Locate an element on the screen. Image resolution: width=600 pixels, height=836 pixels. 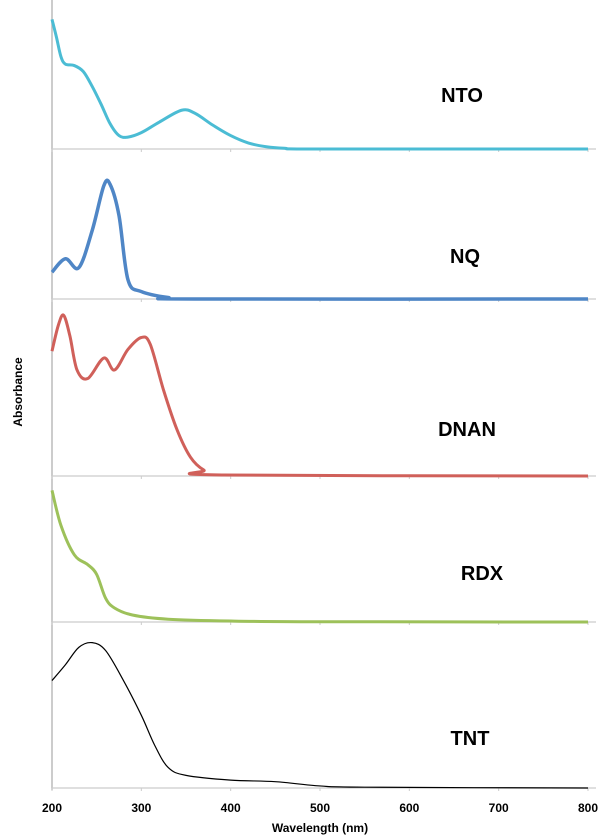
x-tick-label: 300 is located at coordinates (141, 808).